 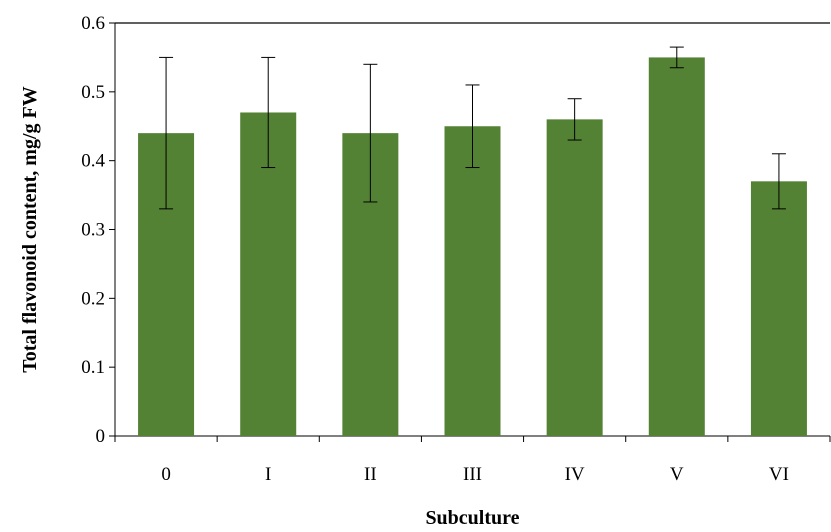 What do you see at coordinates (370, 474) in the screenshot?
I see `x-tick-label: II` at bounding box center [370, 474].